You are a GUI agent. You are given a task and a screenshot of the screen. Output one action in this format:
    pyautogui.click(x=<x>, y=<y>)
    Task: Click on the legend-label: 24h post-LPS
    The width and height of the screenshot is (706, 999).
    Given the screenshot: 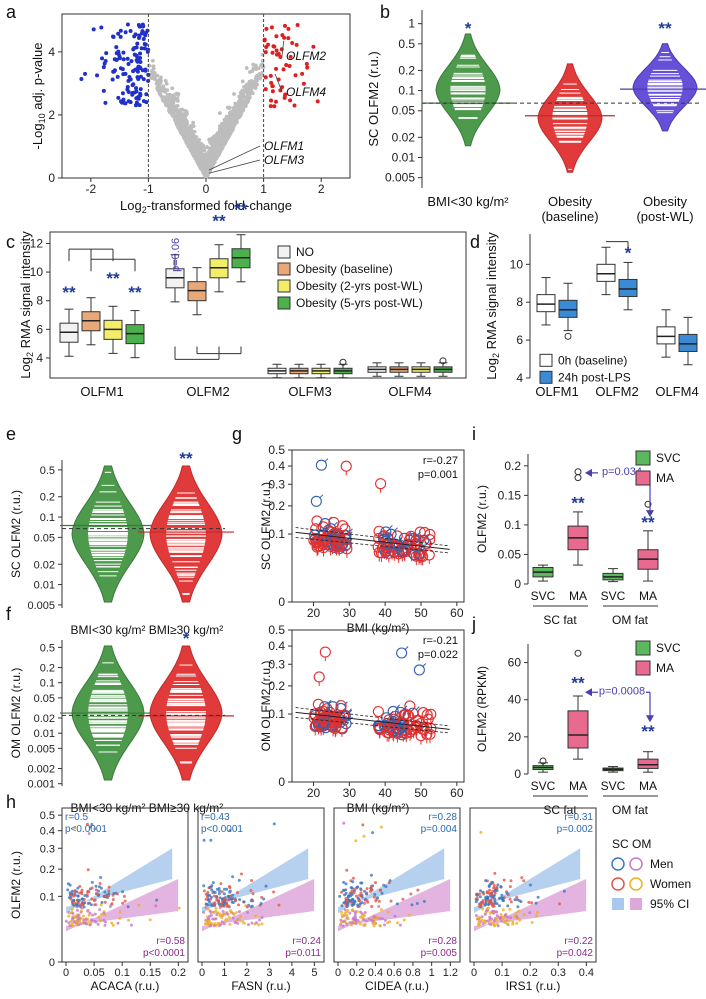 What is the action you would take?
    pyautogui.click(x=594, y=377)
    